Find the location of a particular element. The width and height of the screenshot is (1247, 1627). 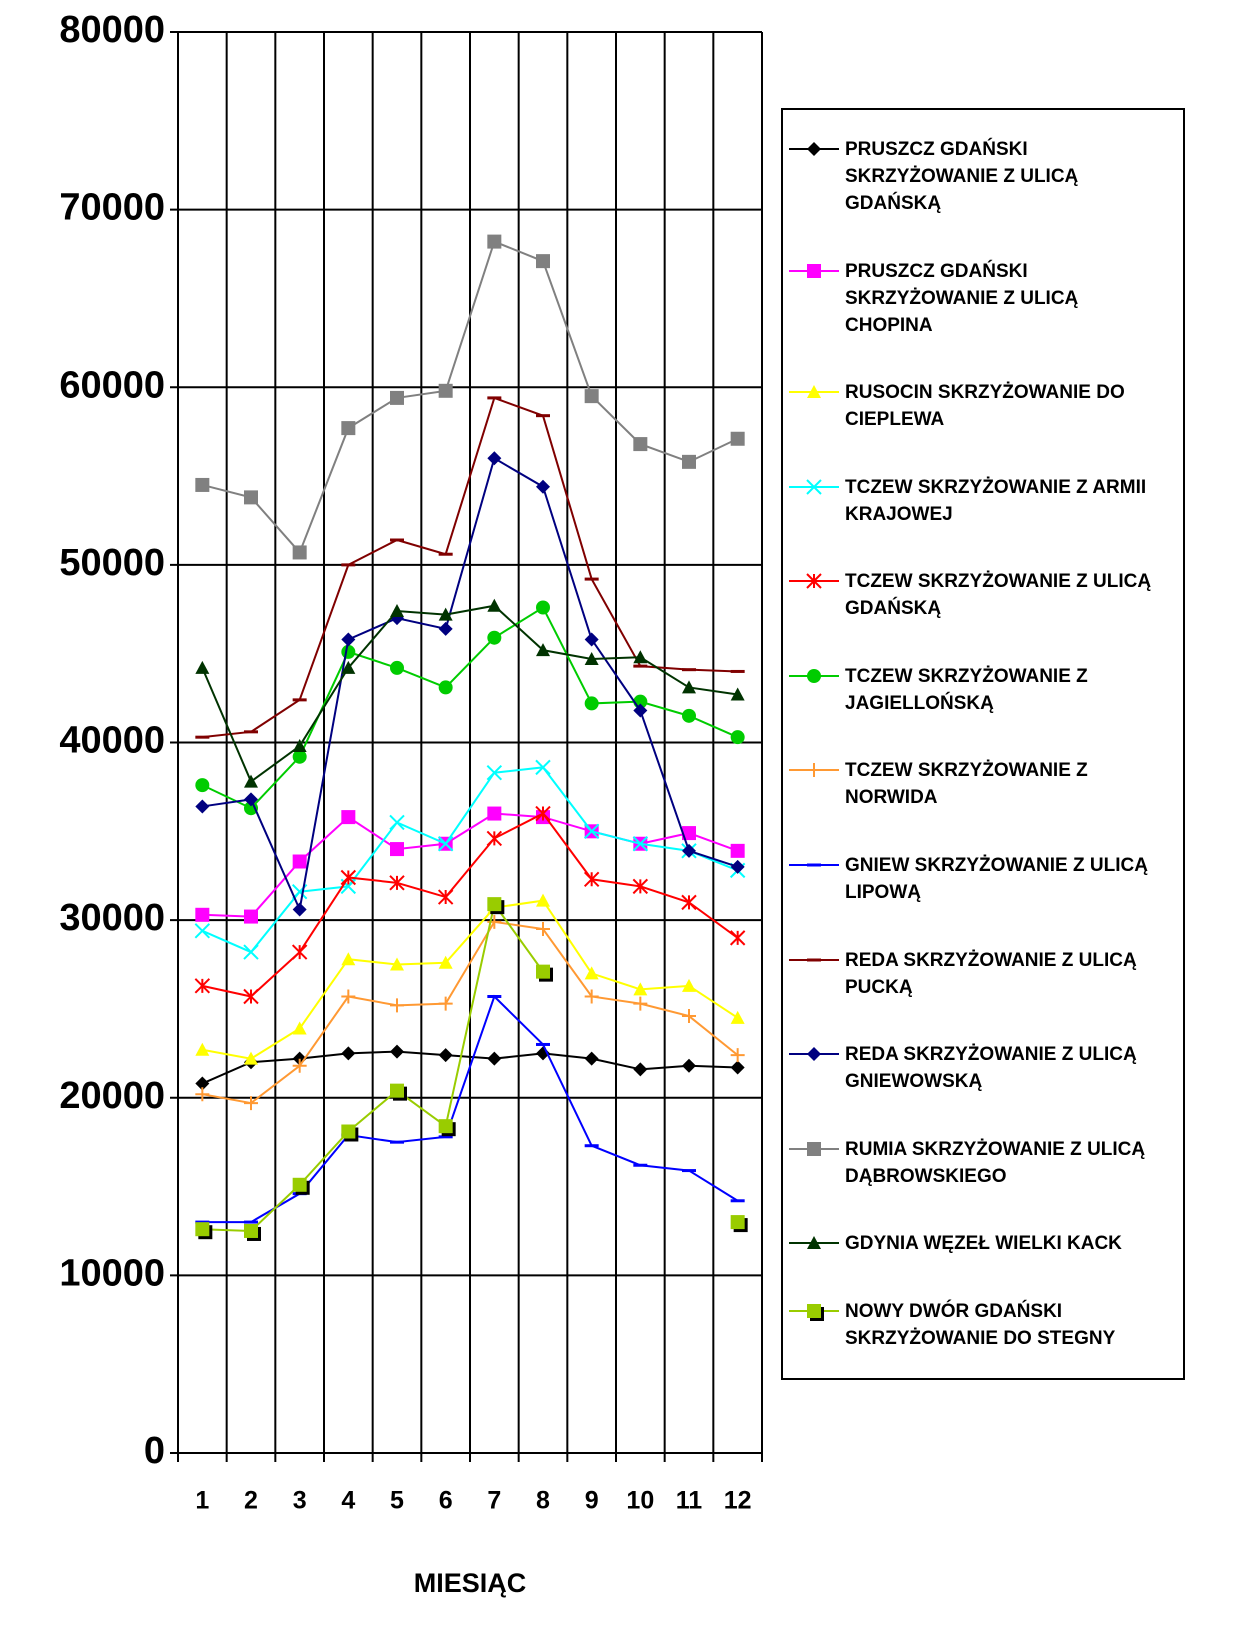

legend-label: GNIEW SKRZYŻOWANIE Z ULICĄ LIPOWĄ is located at coordinates (996, 878).